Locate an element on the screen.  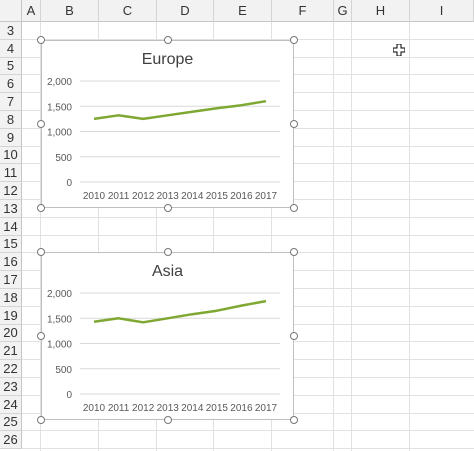
row-header-25: 25 is located at coordinates (11, 422).